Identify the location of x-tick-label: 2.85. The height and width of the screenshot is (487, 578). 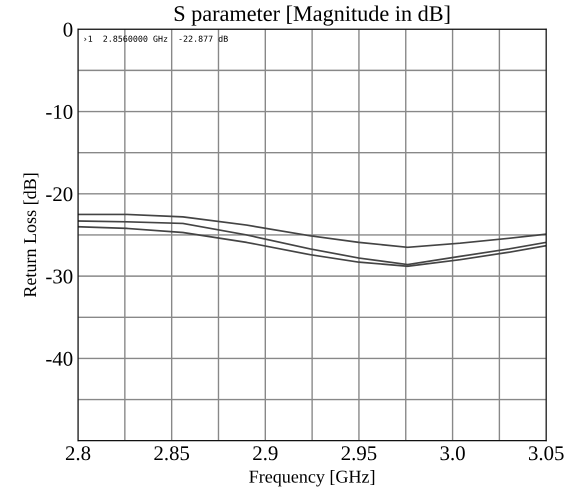
(172, 453).